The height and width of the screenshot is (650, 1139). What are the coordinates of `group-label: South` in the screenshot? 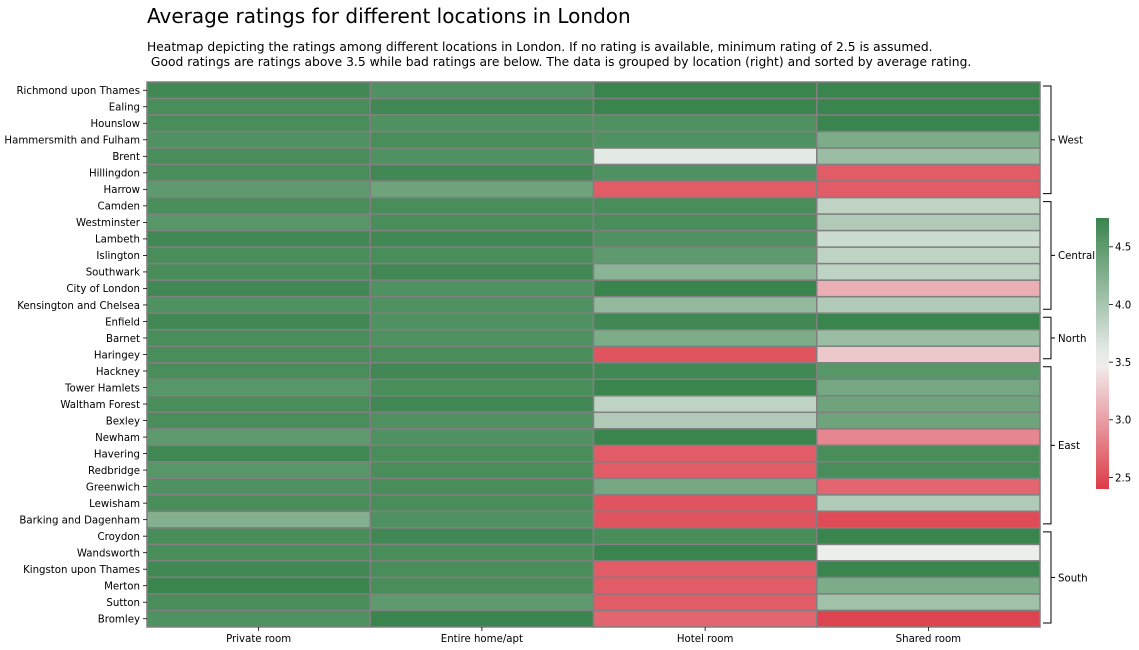 It's located at (1073, 578).